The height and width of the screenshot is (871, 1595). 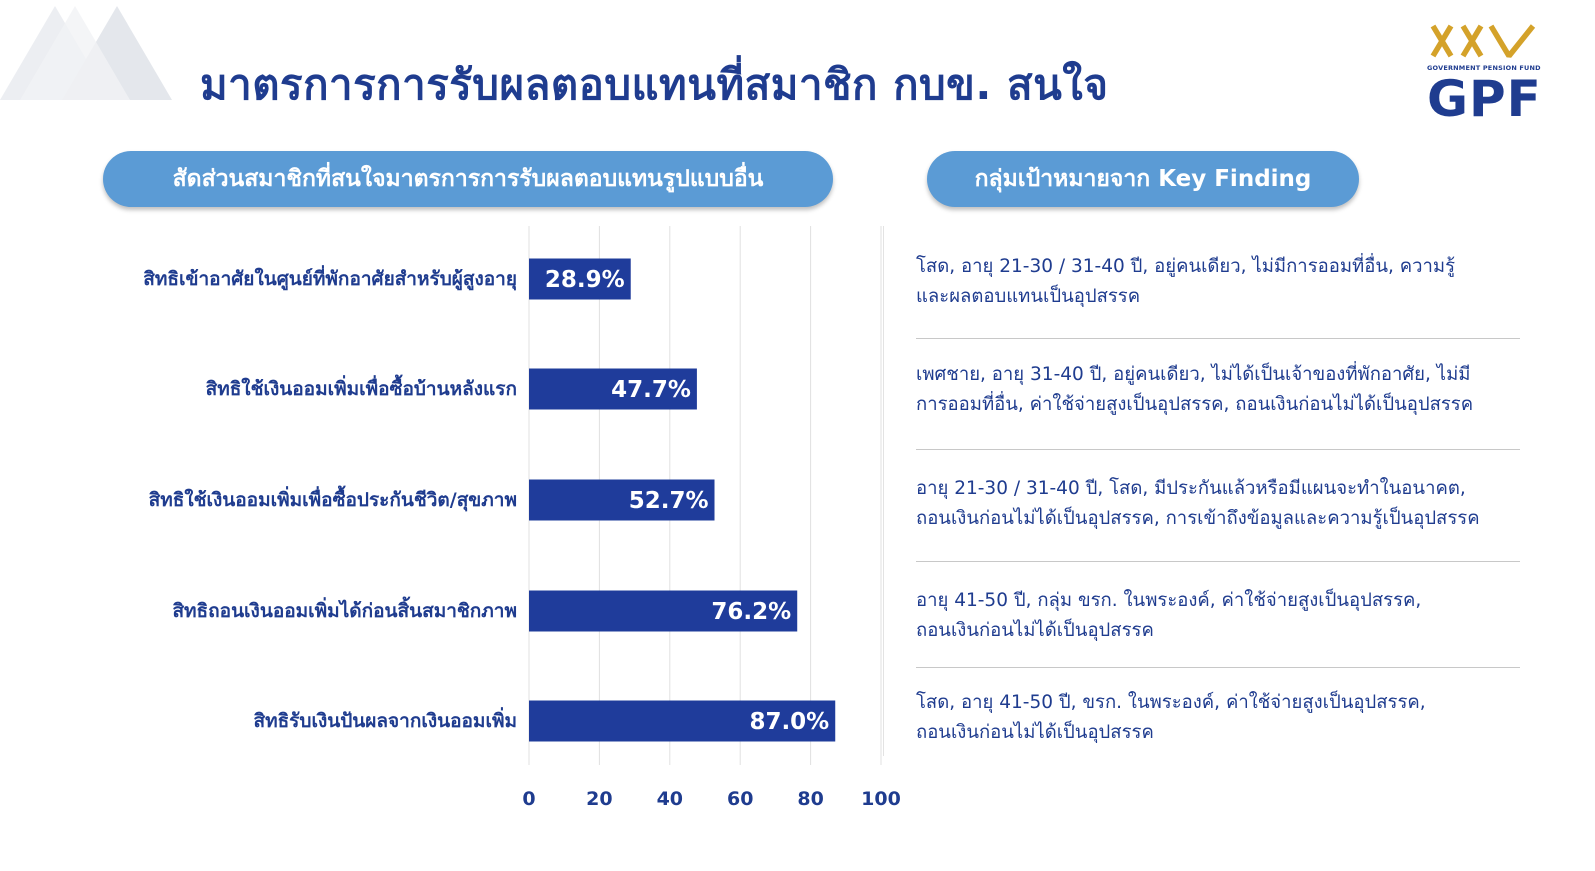 I want to click on anniversary-mark-icon, so click(x=1483, y=41).